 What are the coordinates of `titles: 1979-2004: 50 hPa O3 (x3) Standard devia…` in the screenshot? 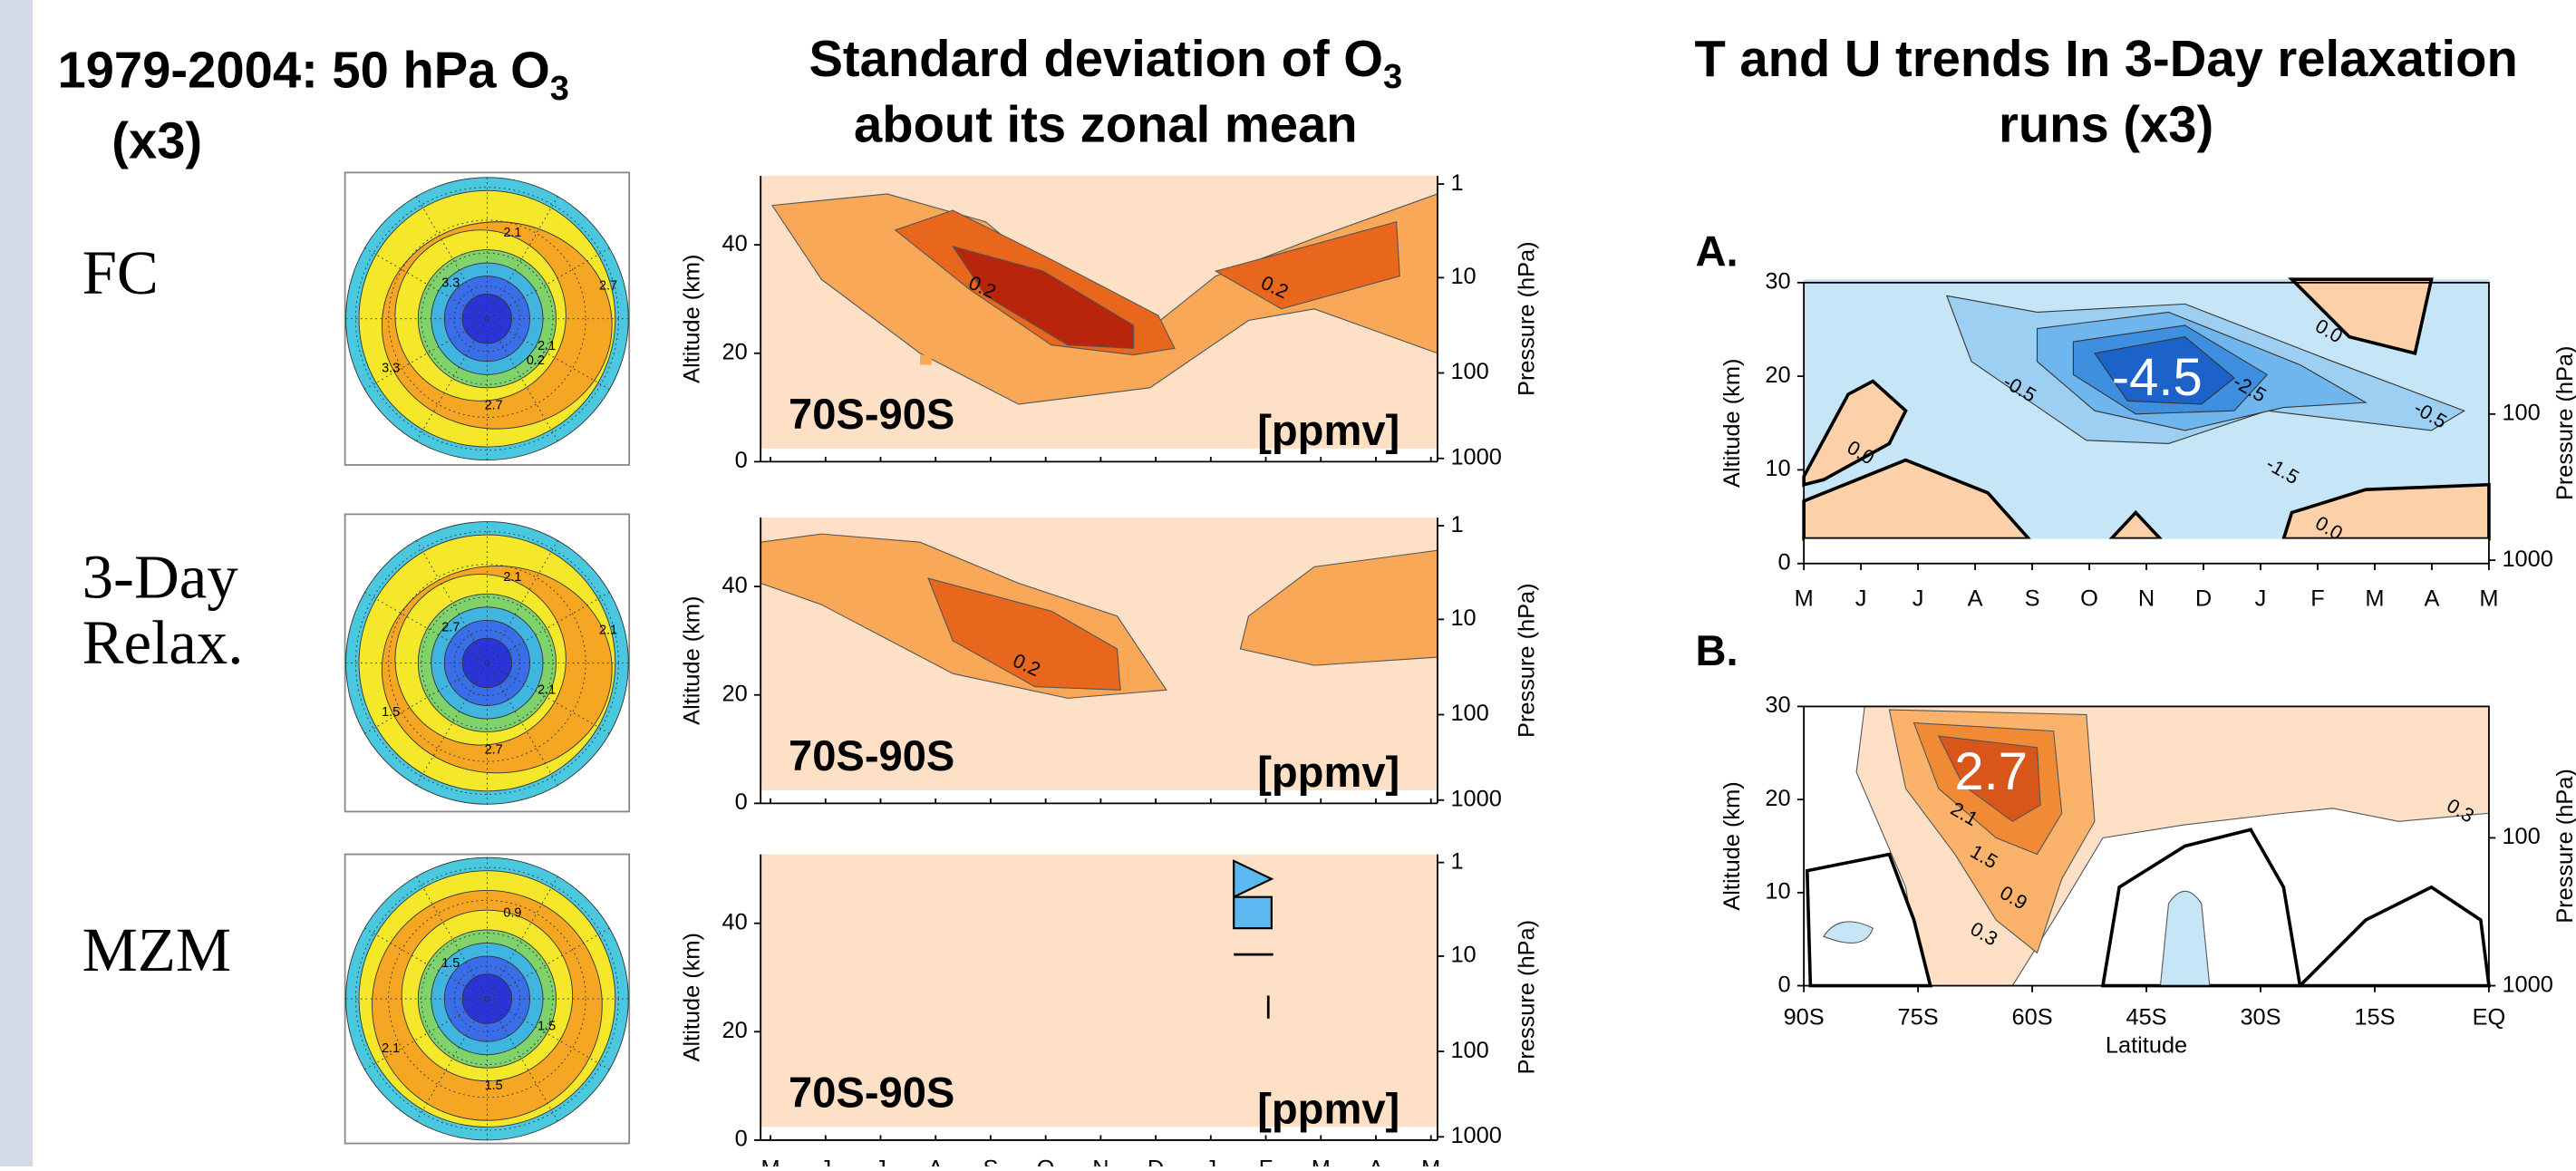 It's located at (1287, 100).